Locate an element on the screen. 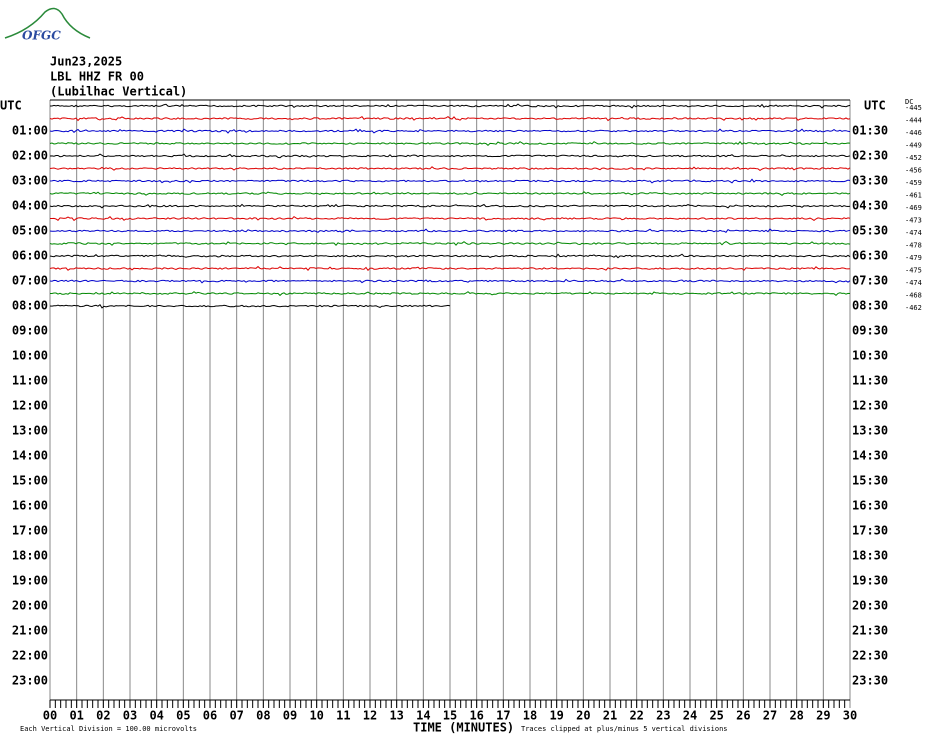  station: LBL HHZ FR 00 is located at coordinates (97, 77).